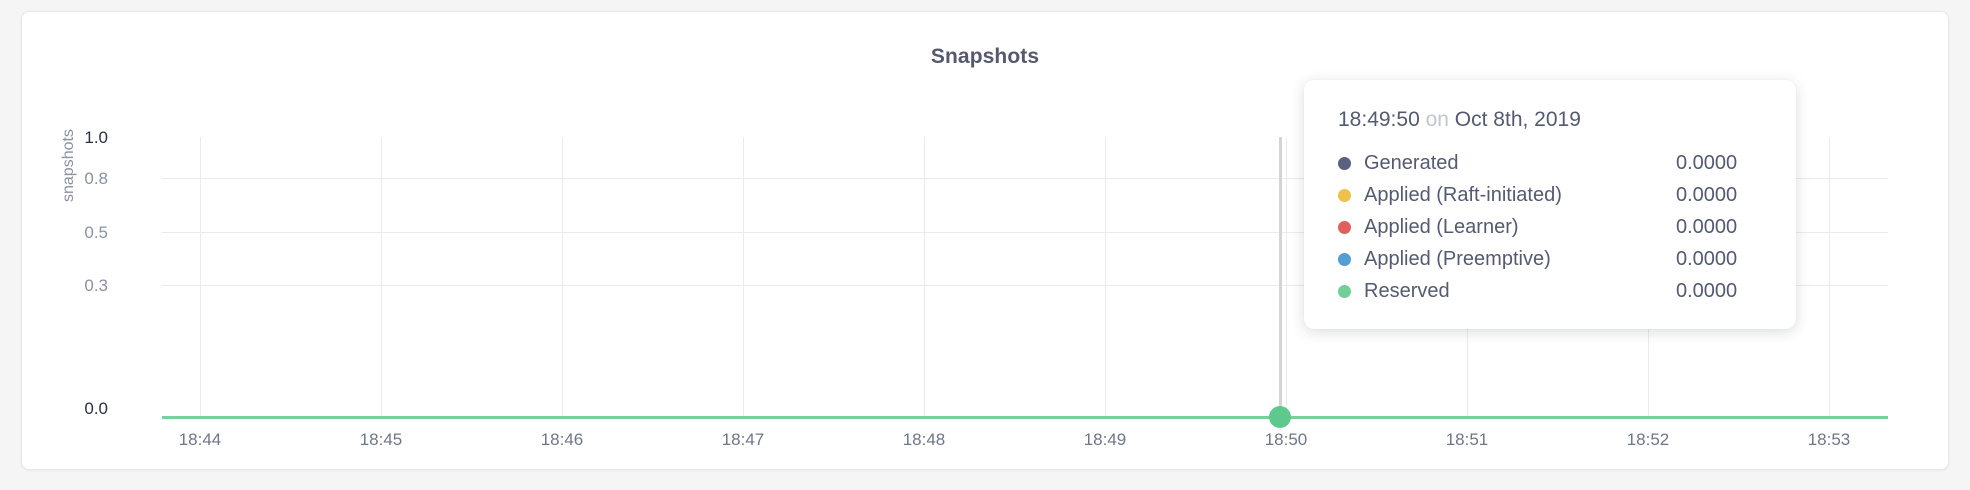  I want to click on series-line-reserved, so click(1025, 417).